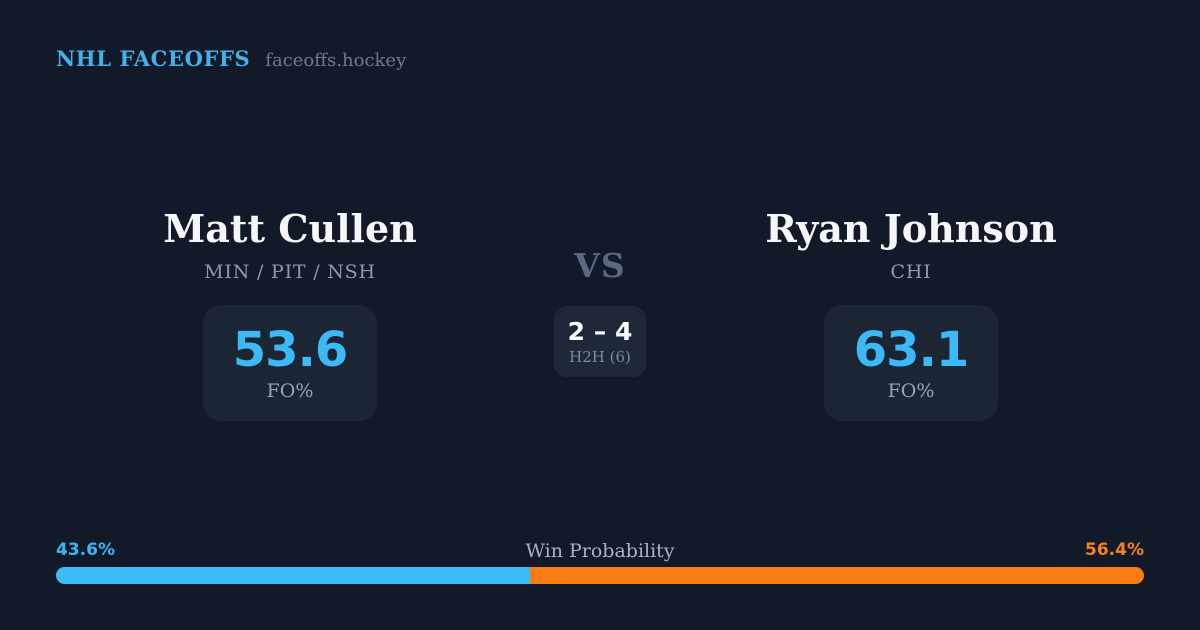 The width and height of the screenshot is (1200, 630). I want to click on header: NHL FACEOFFS faceoffs.hockey, so click(231, 58).